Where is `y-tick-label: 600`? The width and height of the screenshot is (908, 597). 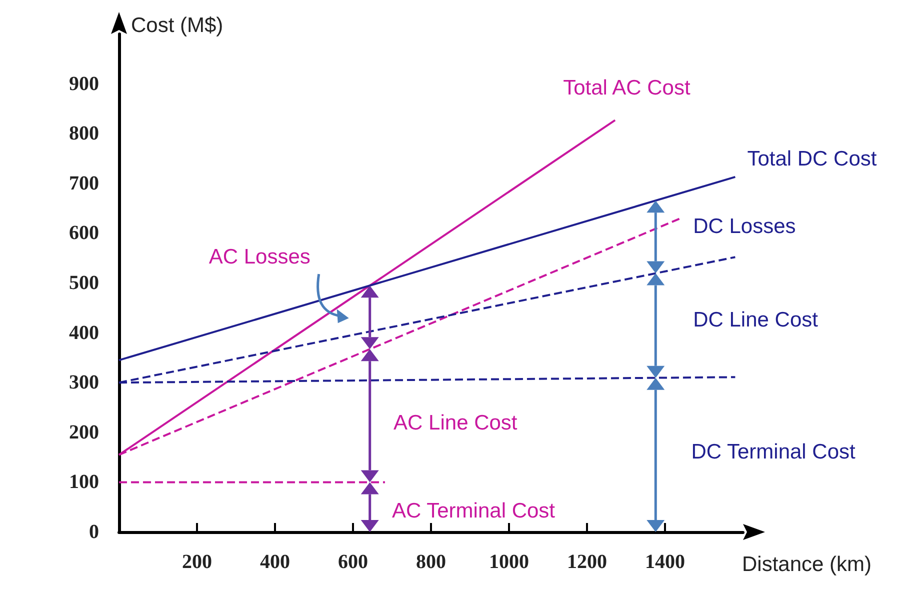
y-tick-label: 600 is located at coordinates (84, 233).